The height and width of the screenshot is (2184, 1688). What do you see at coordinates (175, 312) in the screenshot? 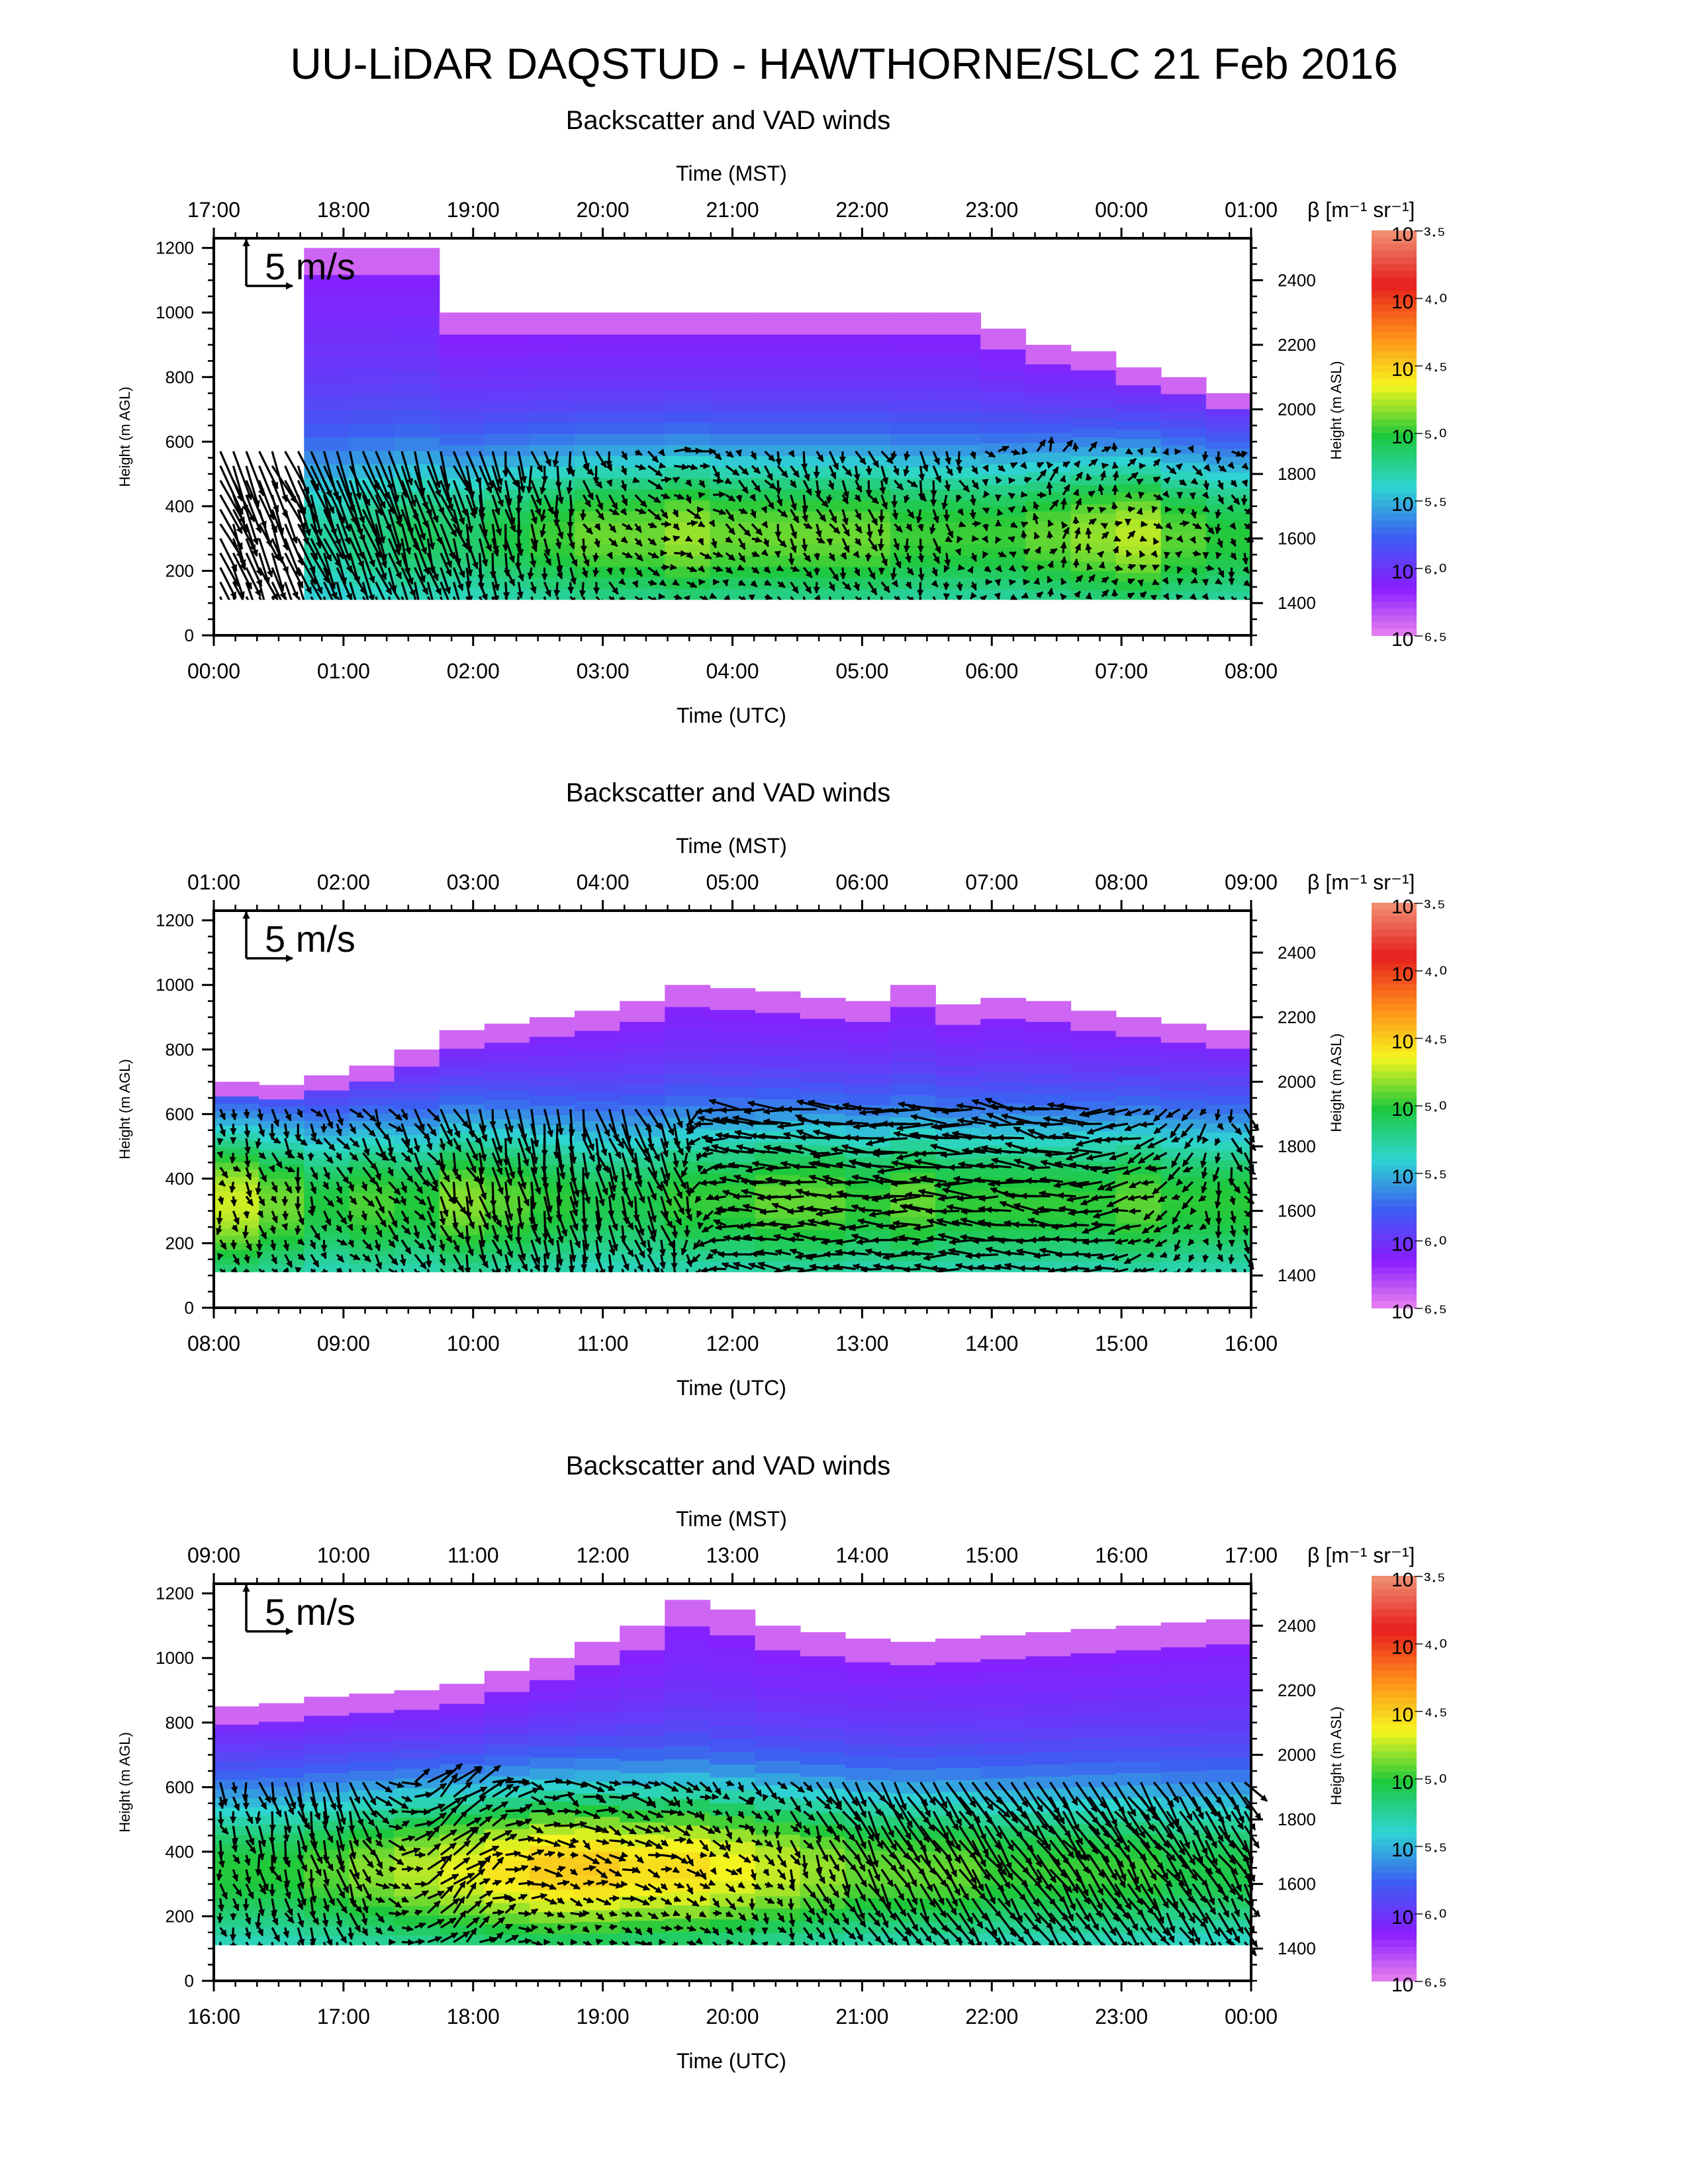
I see `left-tick-label: 1000` at bounding box center [175, 312].